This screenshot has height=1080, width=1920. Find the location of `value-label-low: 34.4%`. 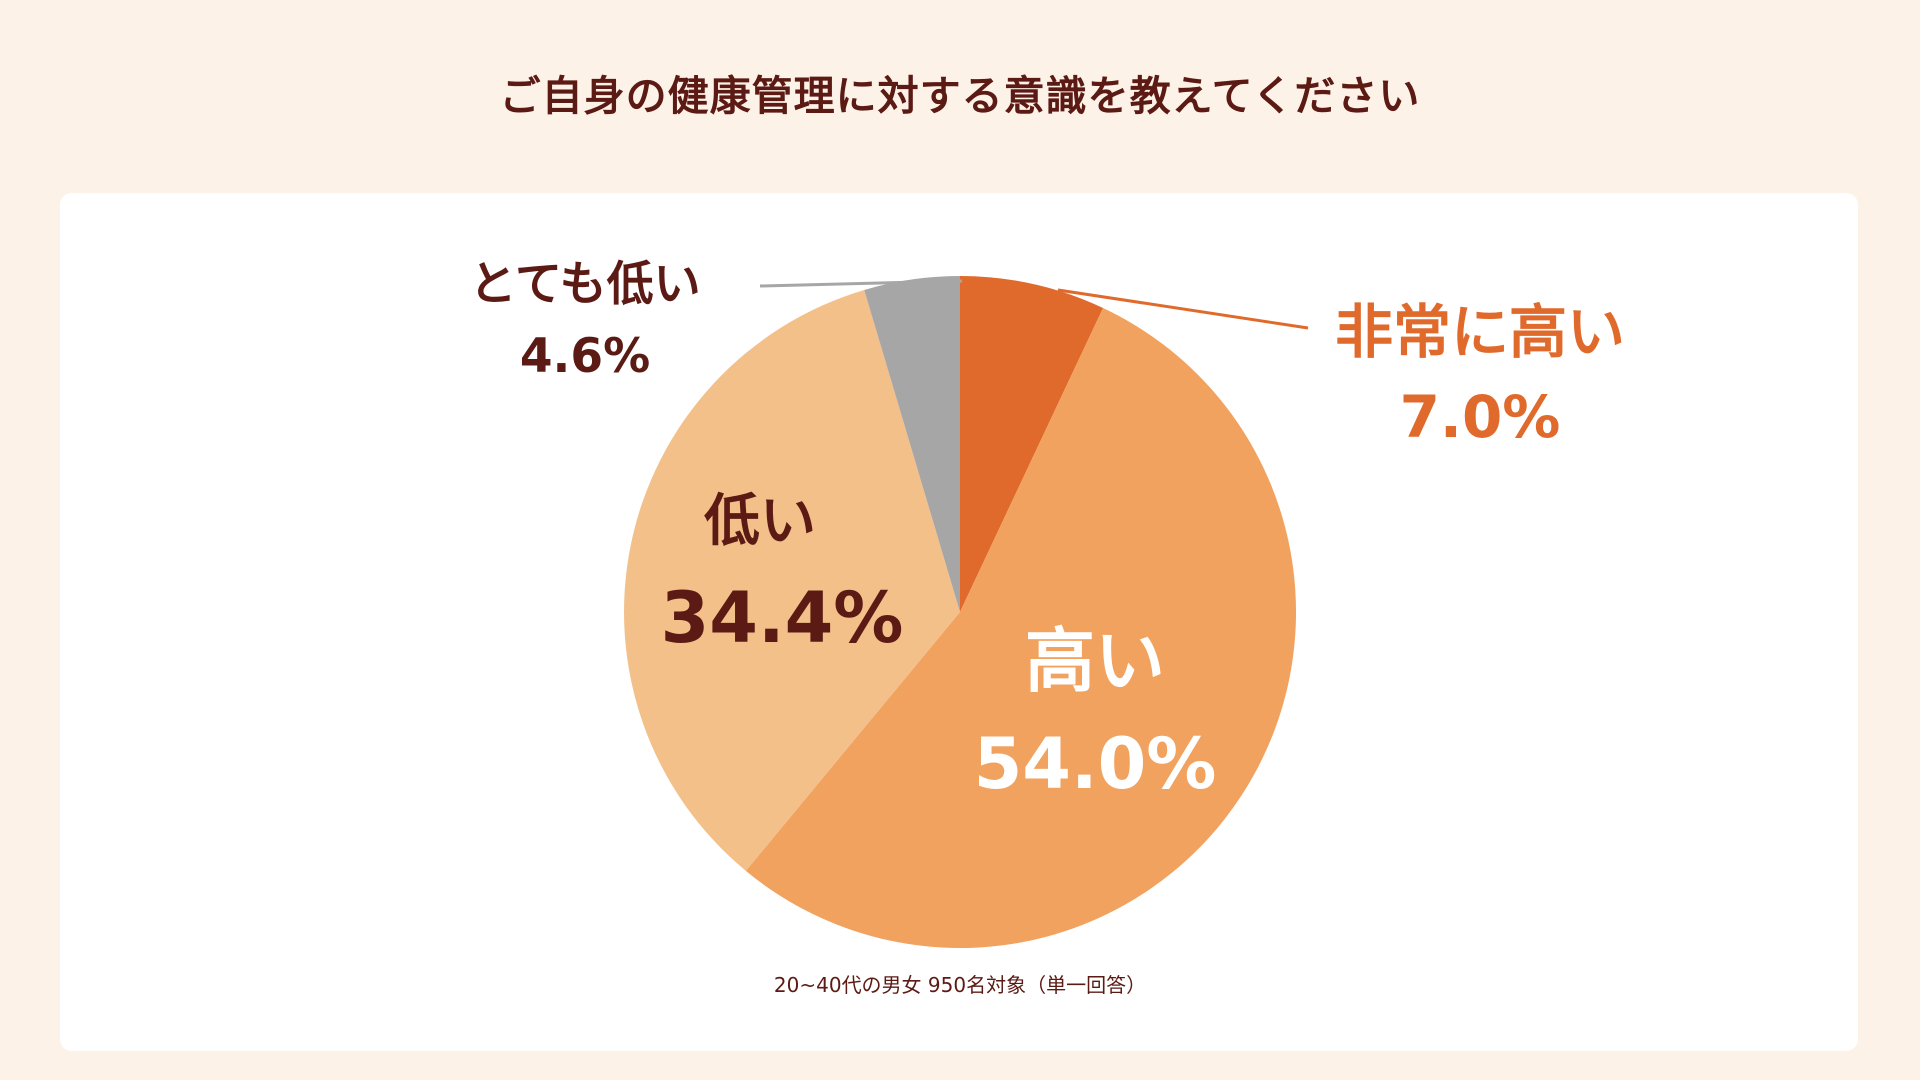

value-label-low: 34.4% is located at coordinates (782, 618).